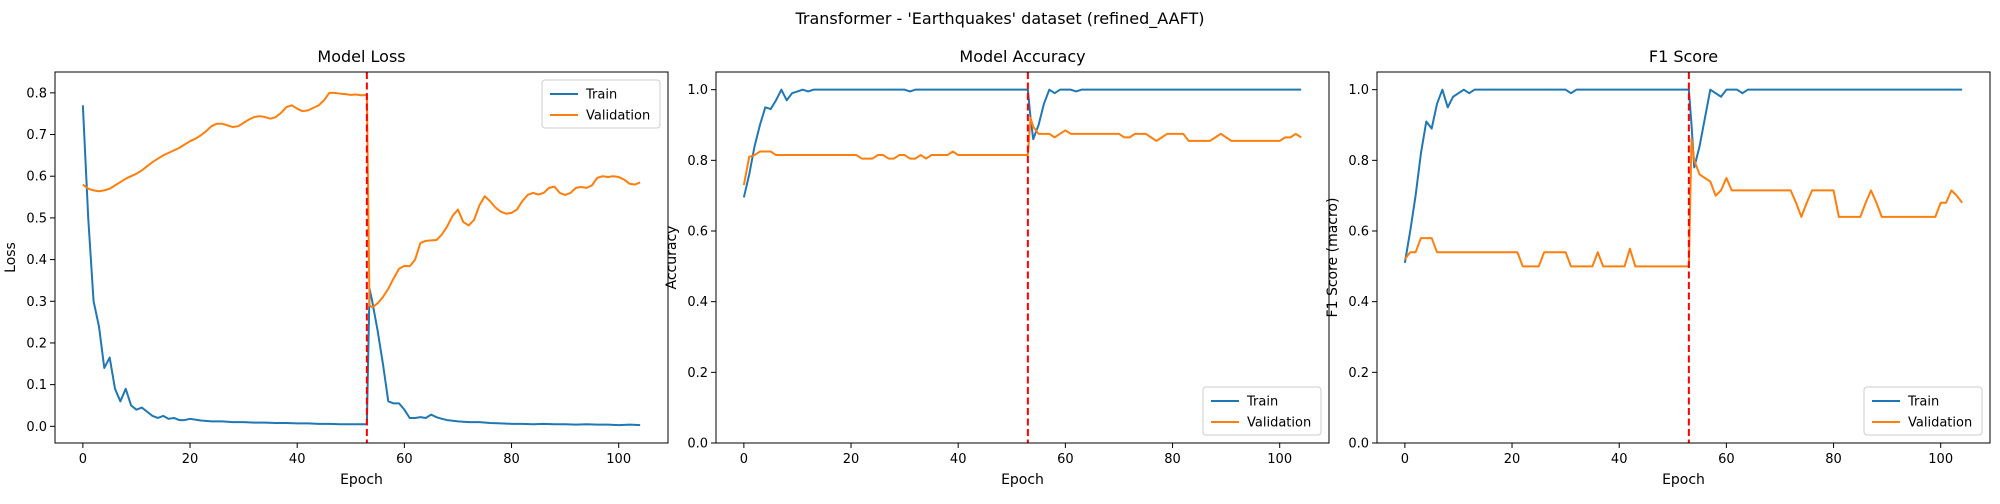 This screenshot has height=504, width=2000. I want to click on series-line-train-f1, so click(1683, 175).